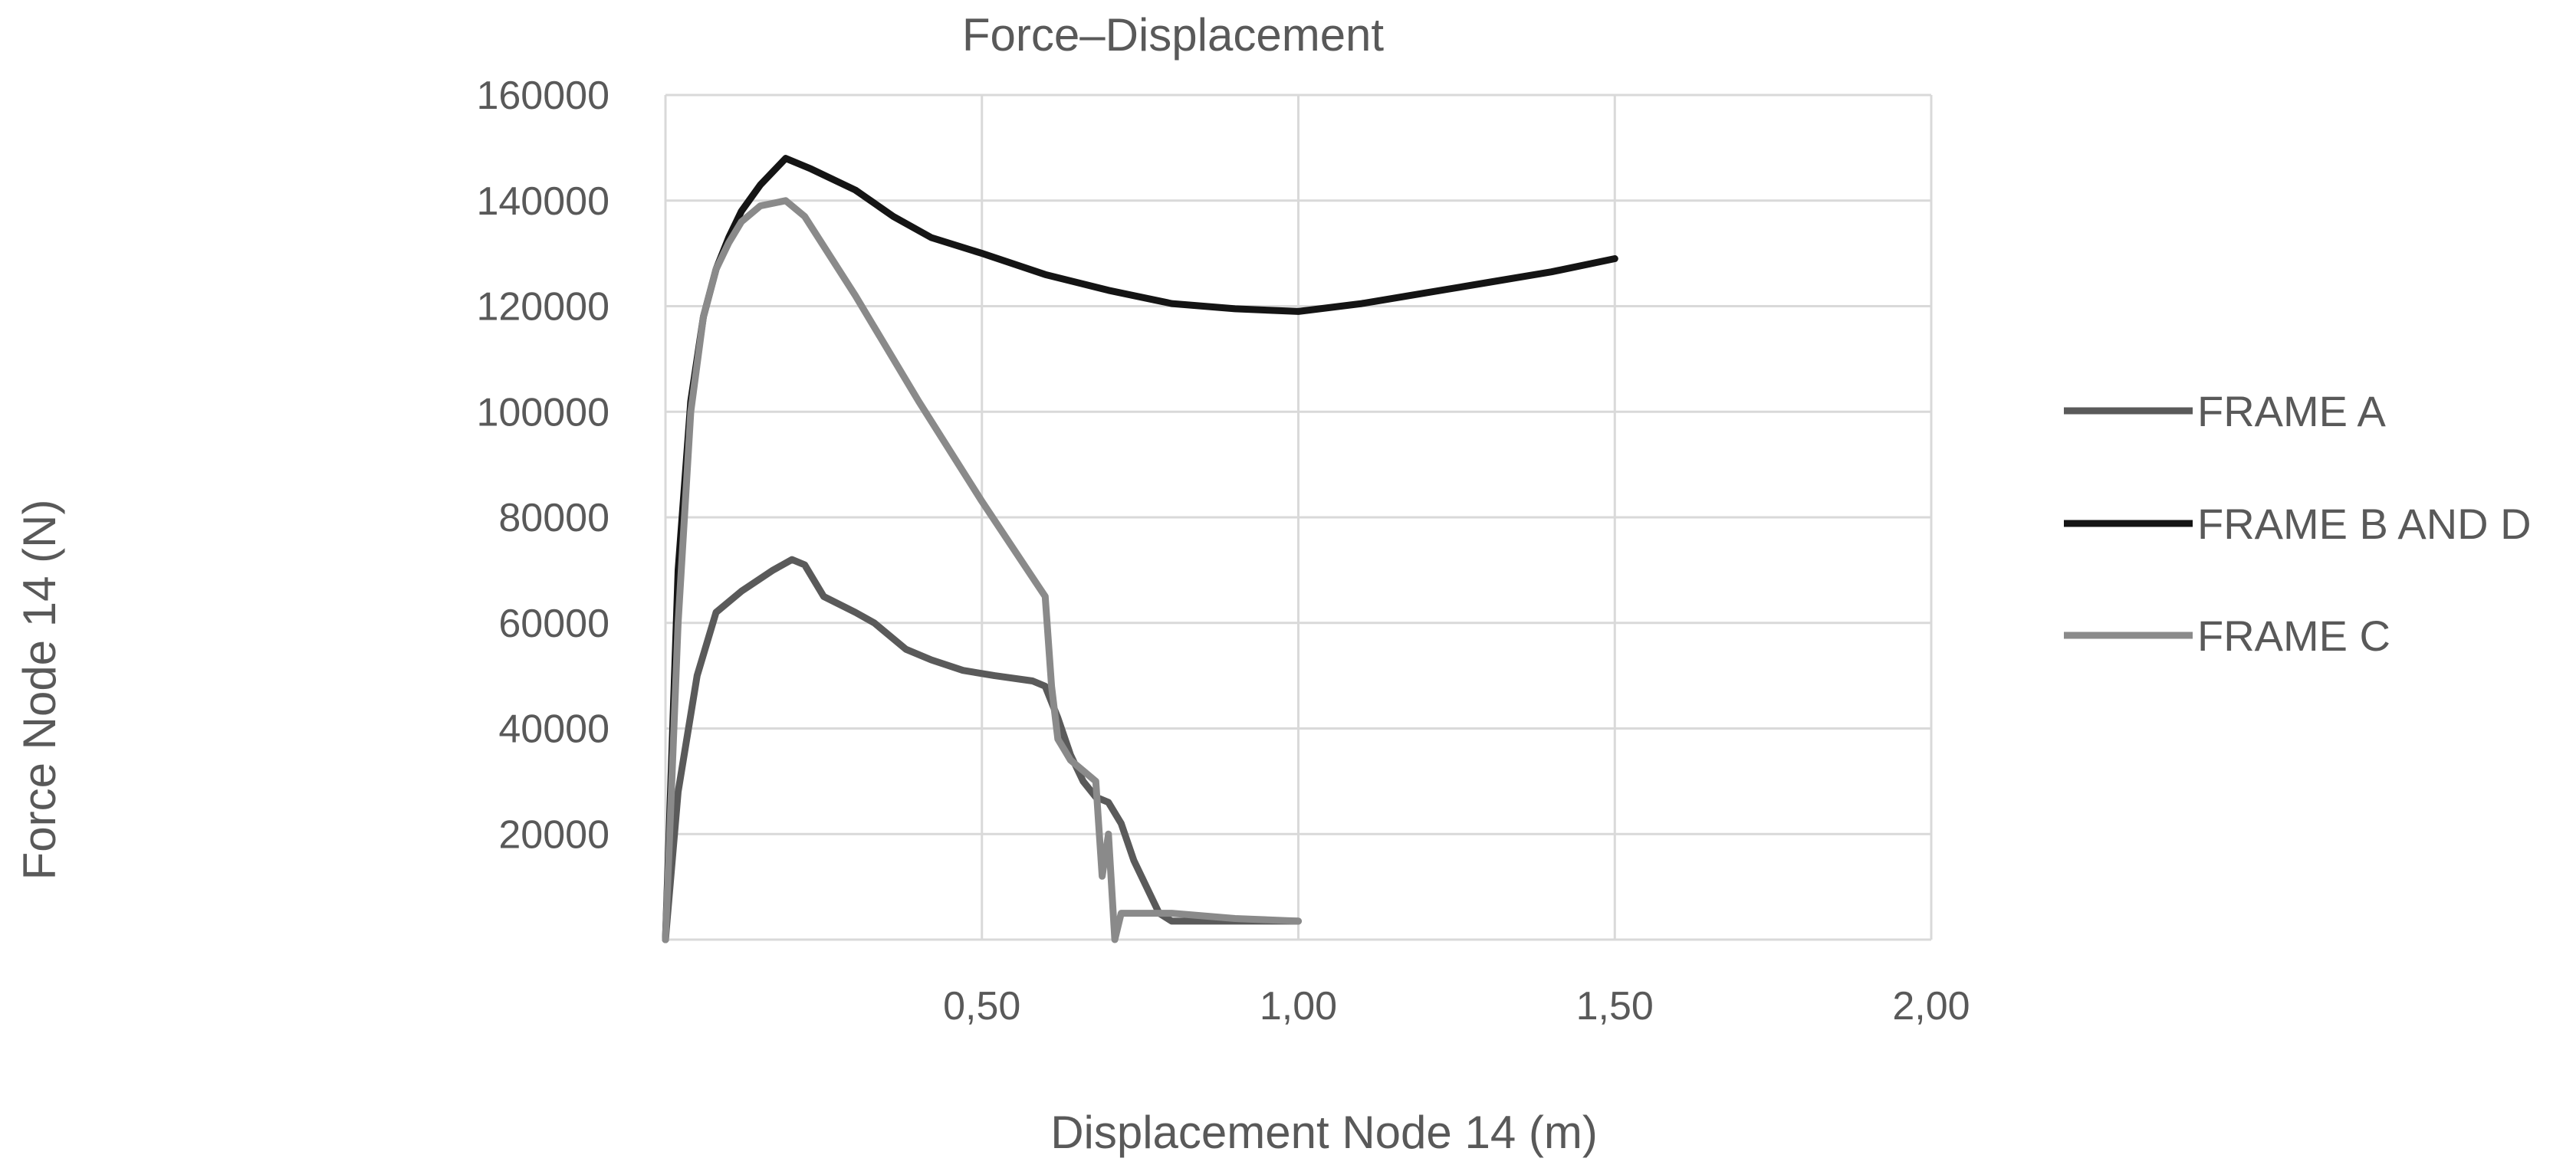 This screenshot has width=2576, height=1168. Describe the element at coordinates (981, 1007) in the screenshot. I see `x-tick-label: 0,50` at that location.